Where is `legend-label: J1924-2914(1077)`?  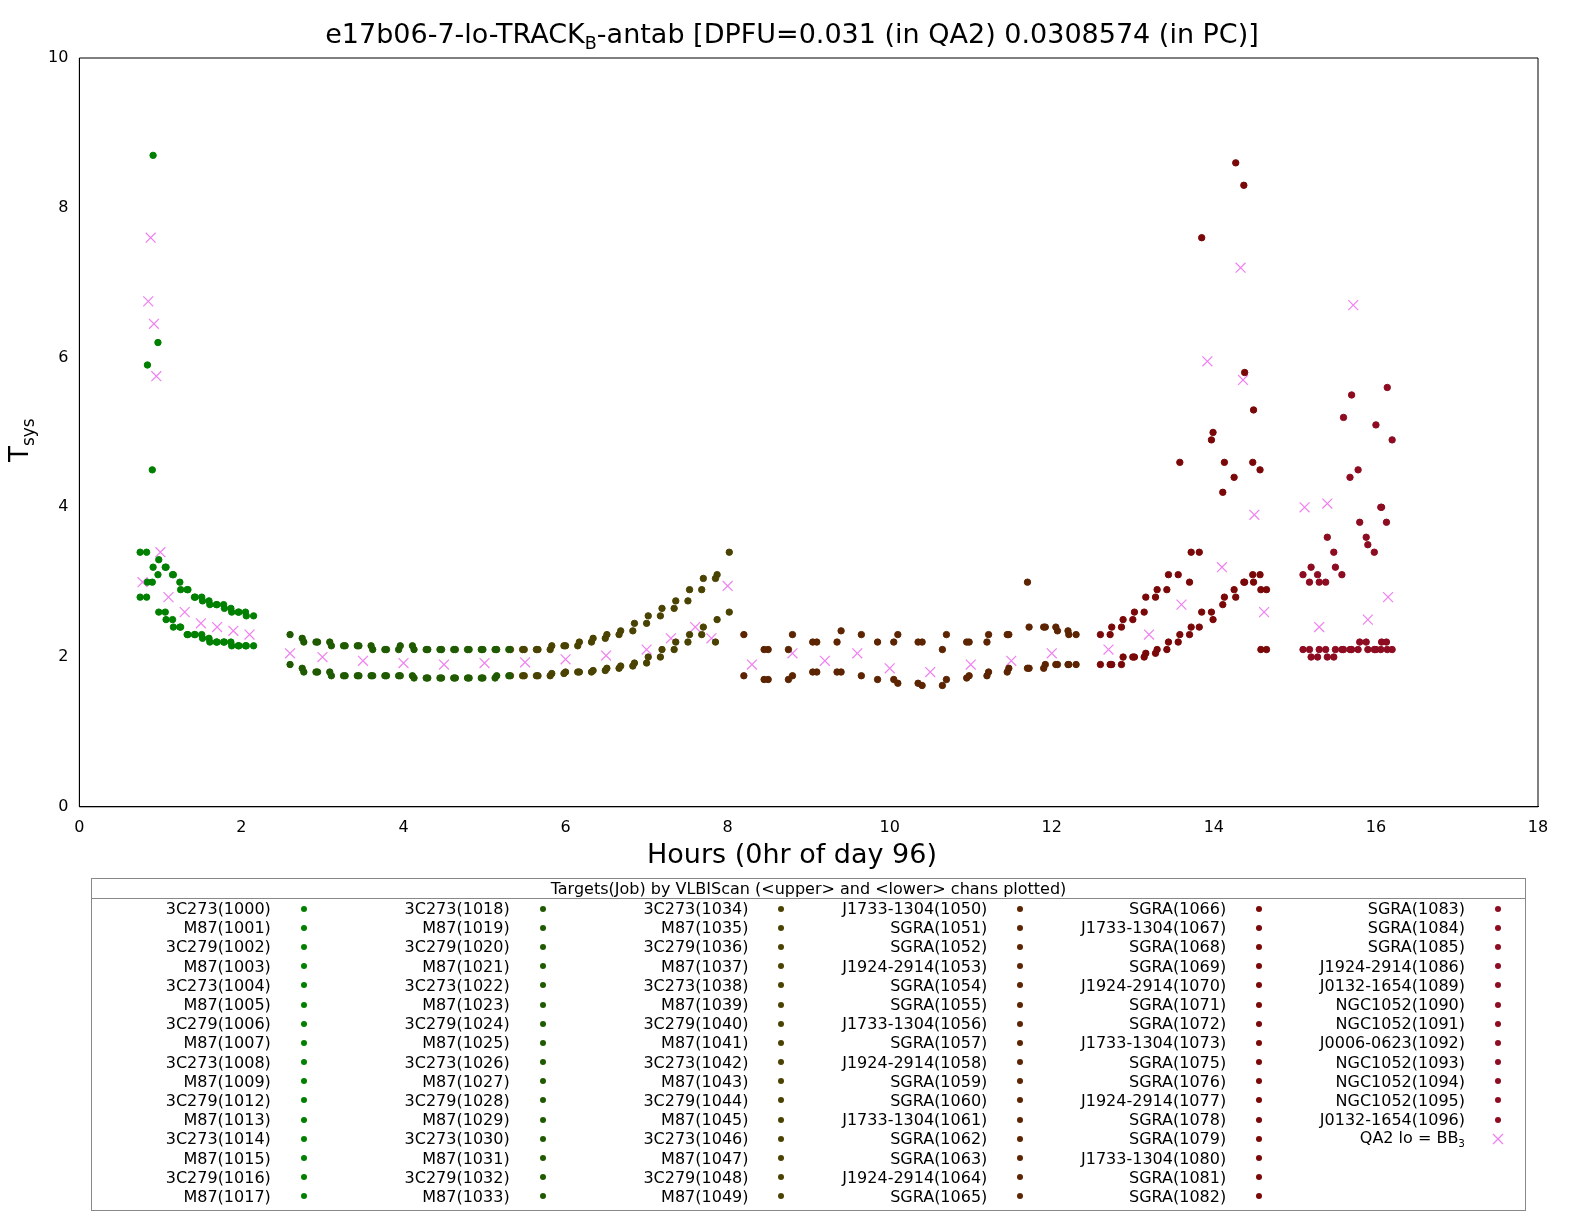 legend-label: J1924-2914(1077) is located at coordinates (1154, 1100).